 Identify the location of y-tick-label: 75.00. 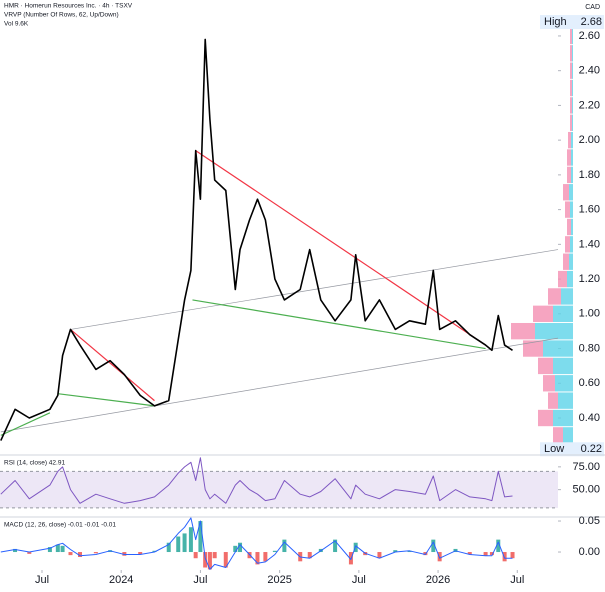
(586, 467).